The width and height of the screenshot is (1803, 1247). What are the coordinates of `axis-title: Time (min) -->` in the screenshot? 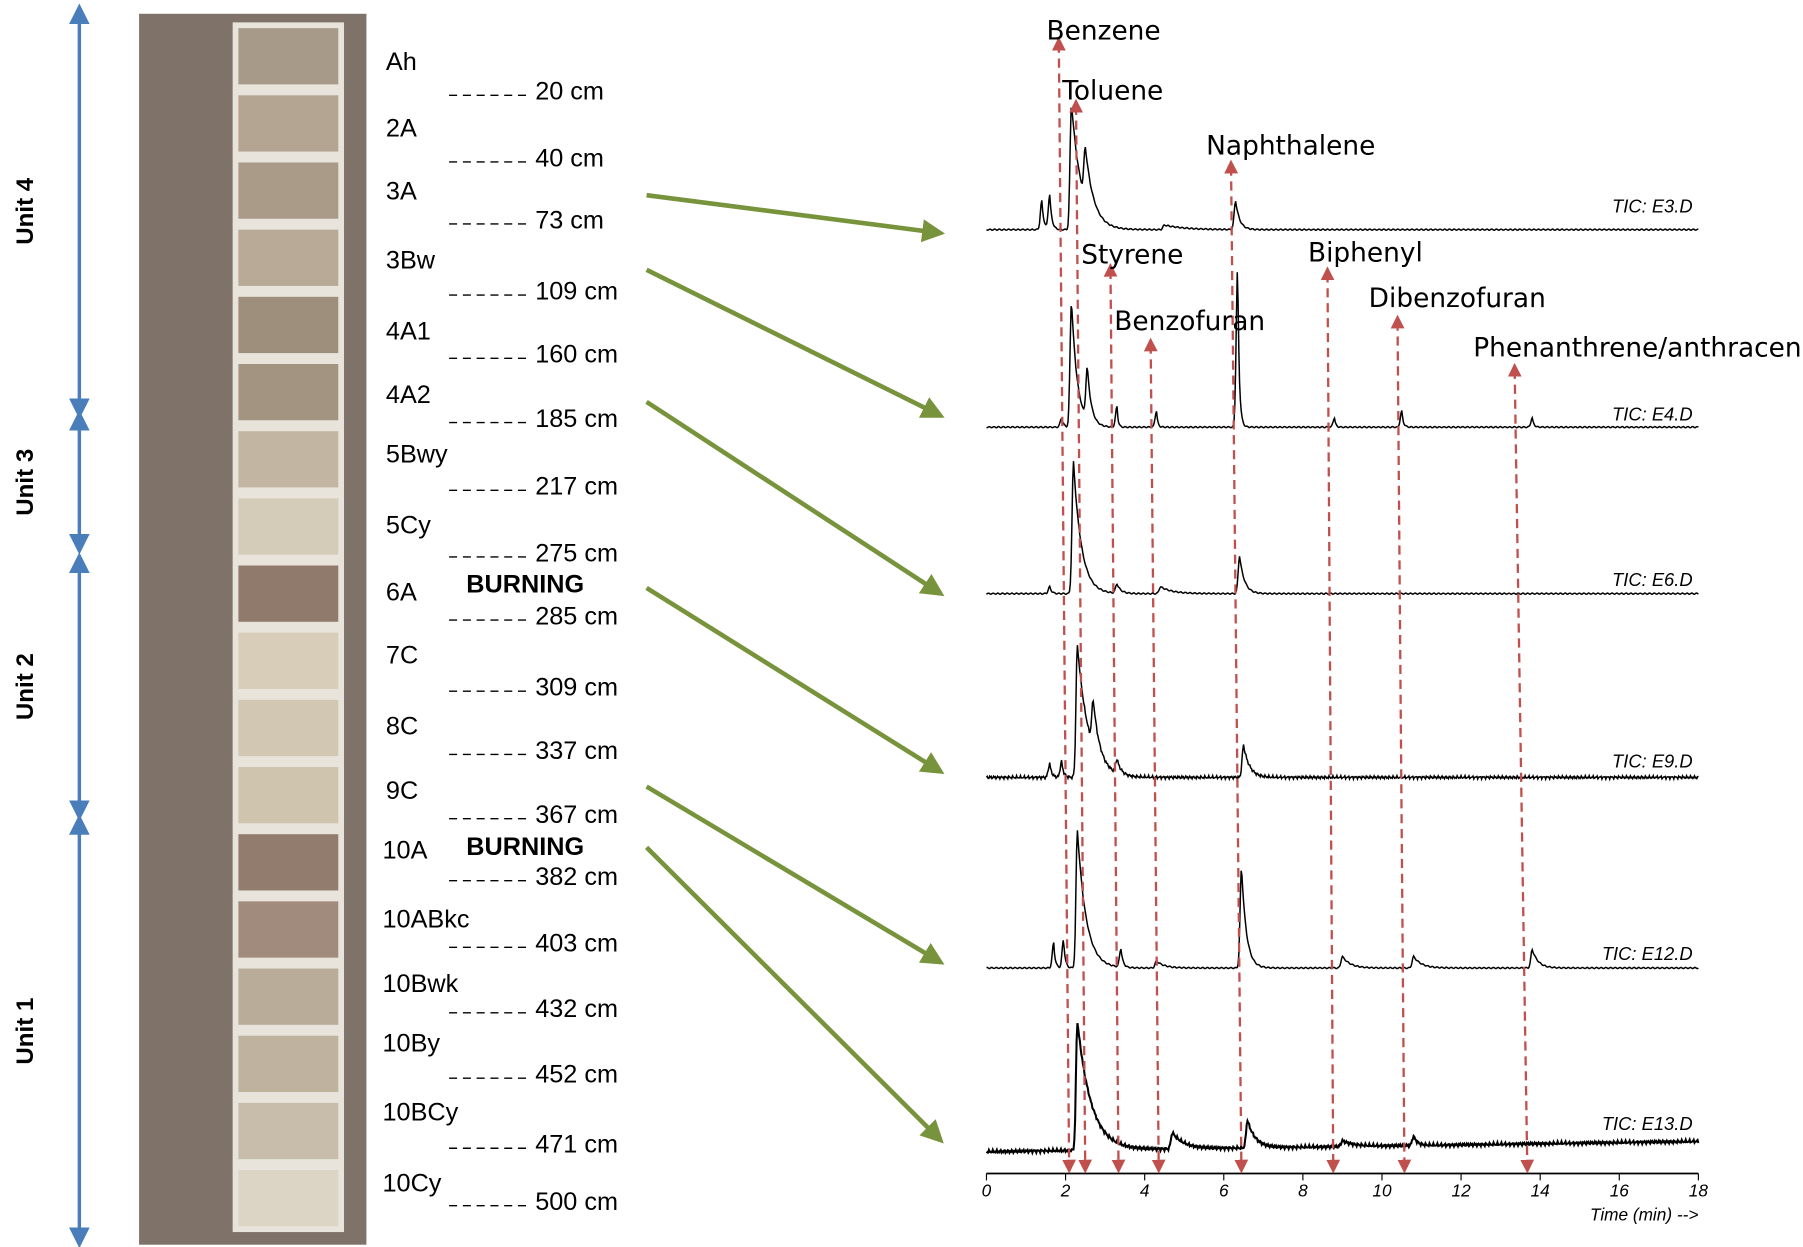 It's located at (1644, 1215).